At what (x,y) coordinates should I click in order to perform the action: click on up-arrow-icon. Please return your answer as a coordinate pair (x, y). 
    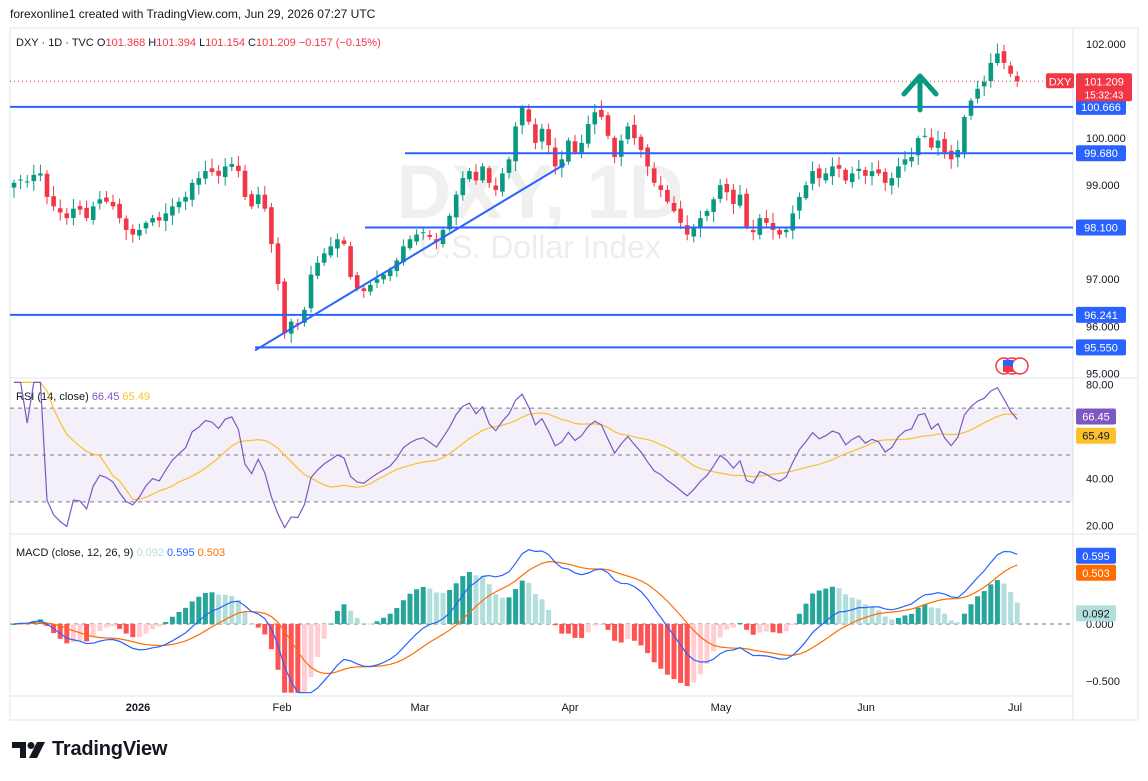
    Looking at the image, I should click on (920, 93).